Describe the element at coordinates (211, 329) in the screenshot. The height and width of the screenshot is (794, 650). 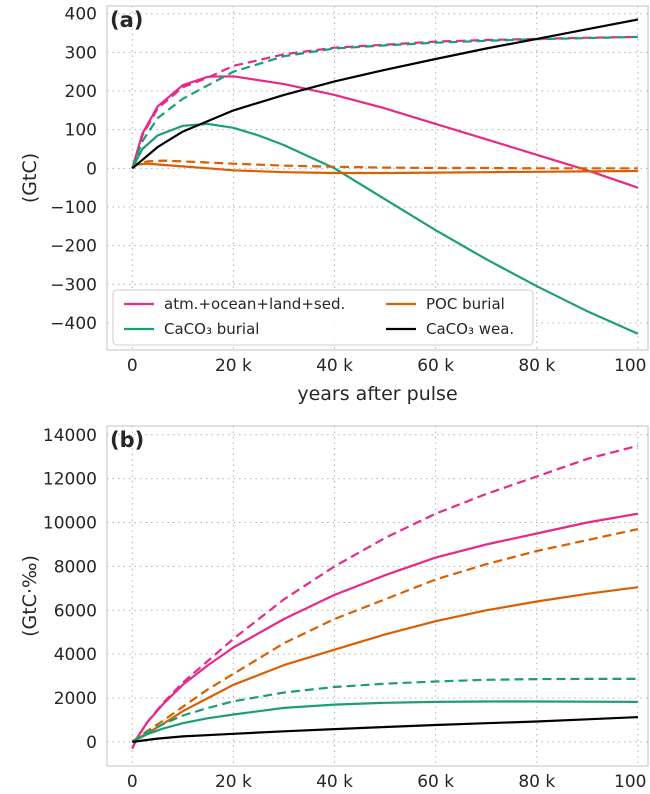
I see `legend-label: CaCO₃ burial` at that location.